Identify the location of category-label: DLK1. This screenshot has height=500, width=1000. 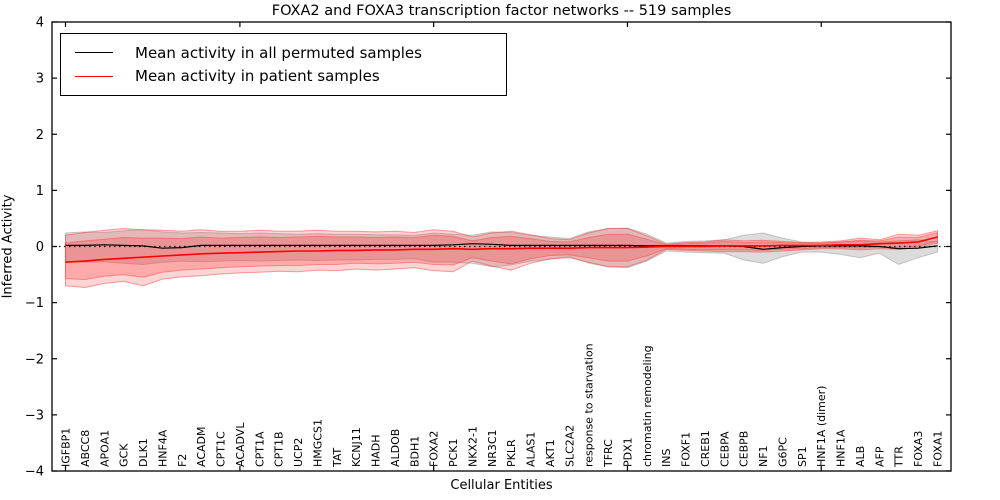
(143, 452).